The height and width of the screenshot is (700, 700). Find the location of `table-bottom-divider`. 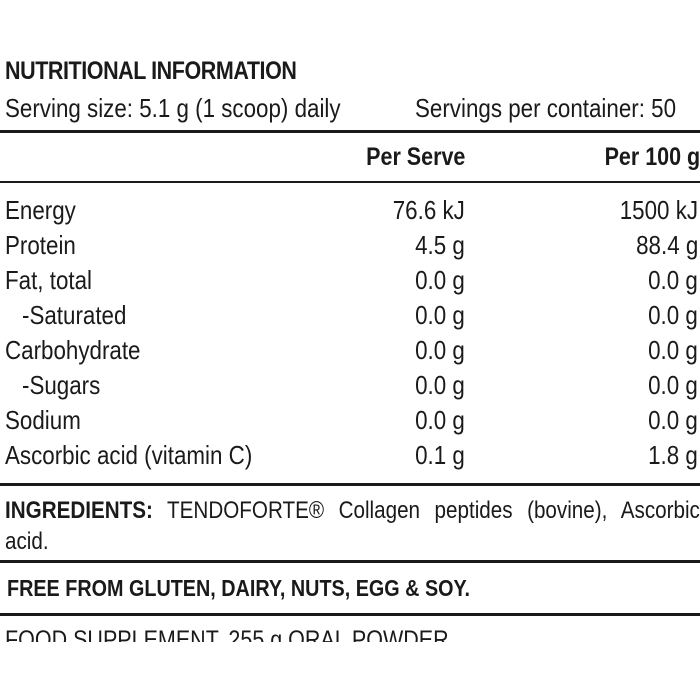

table-bottom-divider is located at coordinates (350, 484).